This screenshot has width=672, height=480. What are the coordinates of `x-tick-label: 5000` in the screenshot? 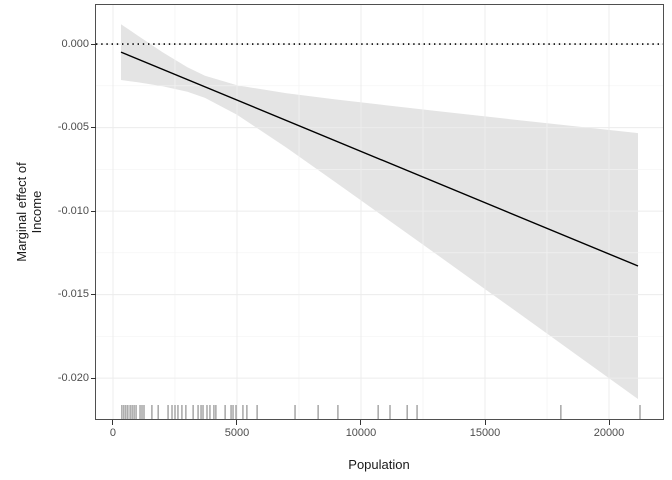 It's located at (237, 433).